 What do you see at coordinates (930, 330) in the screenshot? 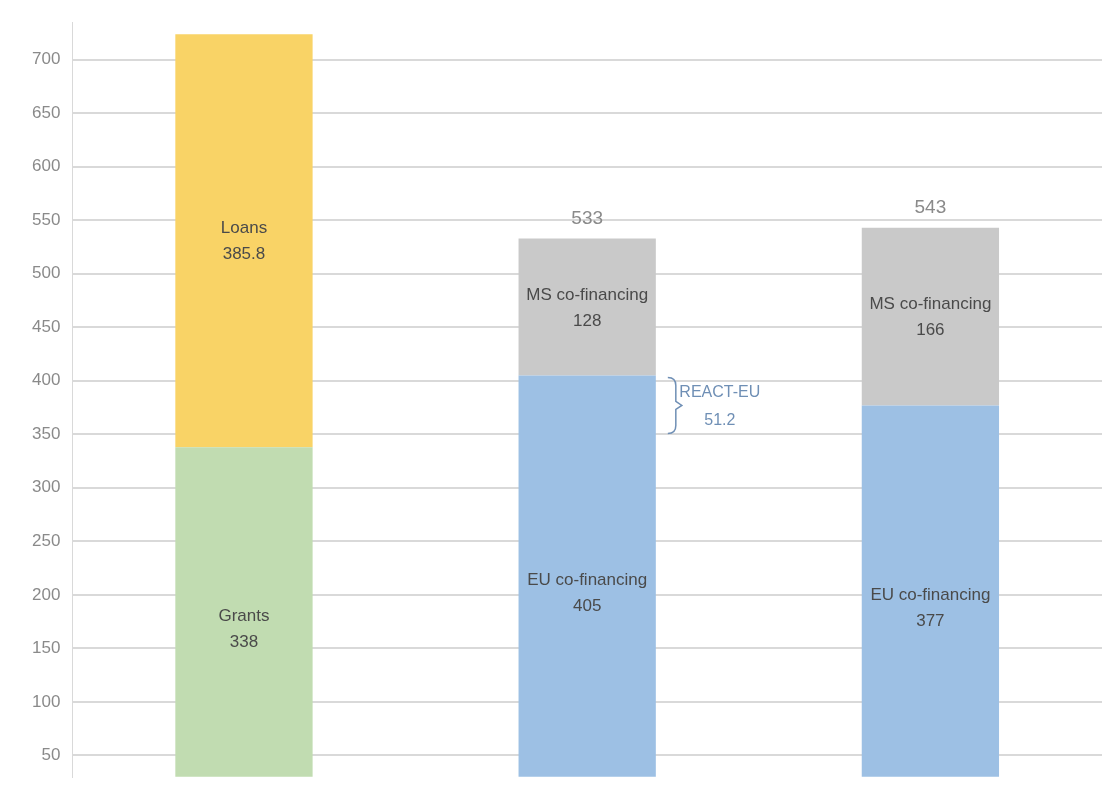
I see `data-label: 166` at bounding box center [930, 330].